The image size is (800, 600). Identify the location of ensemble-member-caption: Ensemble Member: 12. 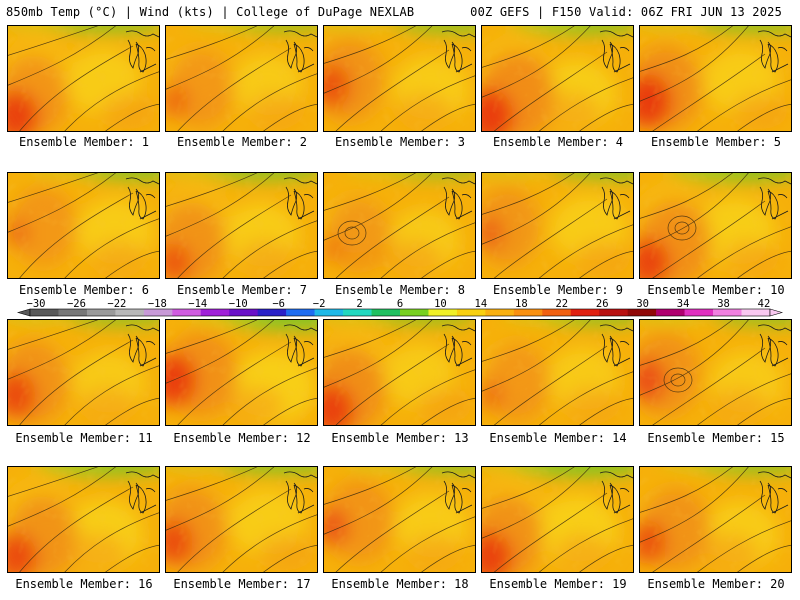
(242, 438).